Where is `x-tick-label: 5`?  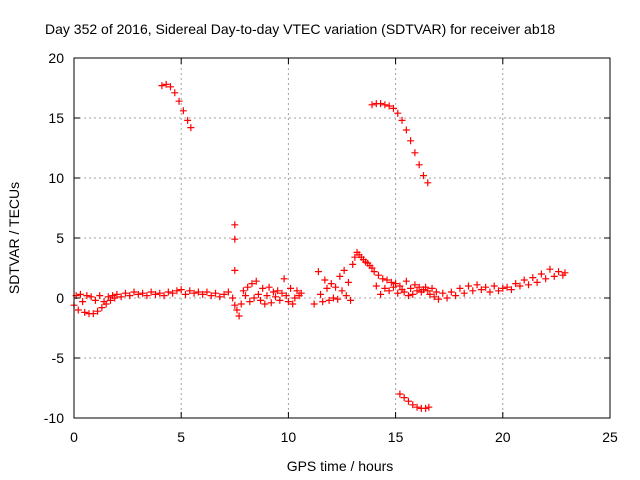 x-tick-label: 5 is located at coordinates (181, 437).